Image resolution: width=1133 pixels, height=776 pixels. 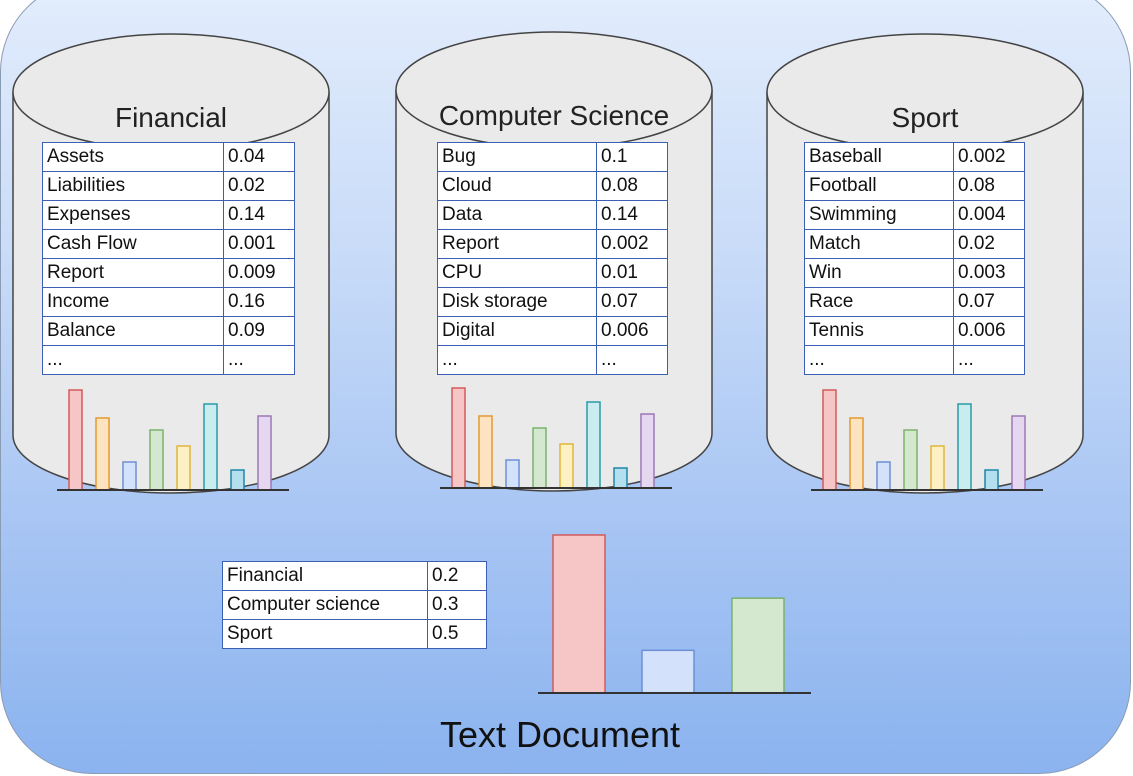 I want to click on table-row: Sport 0.5, so click(x=354, y=634).